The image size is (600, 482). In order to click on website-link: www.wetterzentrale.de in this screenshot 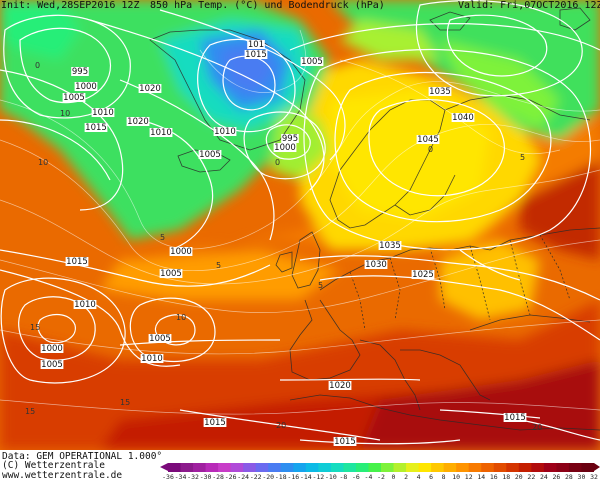, I will do `click(62, 475)`.